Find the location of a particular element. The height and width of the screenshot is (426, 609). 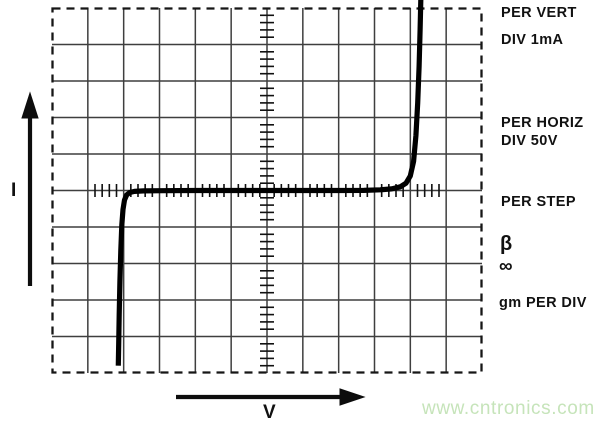

readout-per-vert: PER VERT is located at coordinates (539, 13).